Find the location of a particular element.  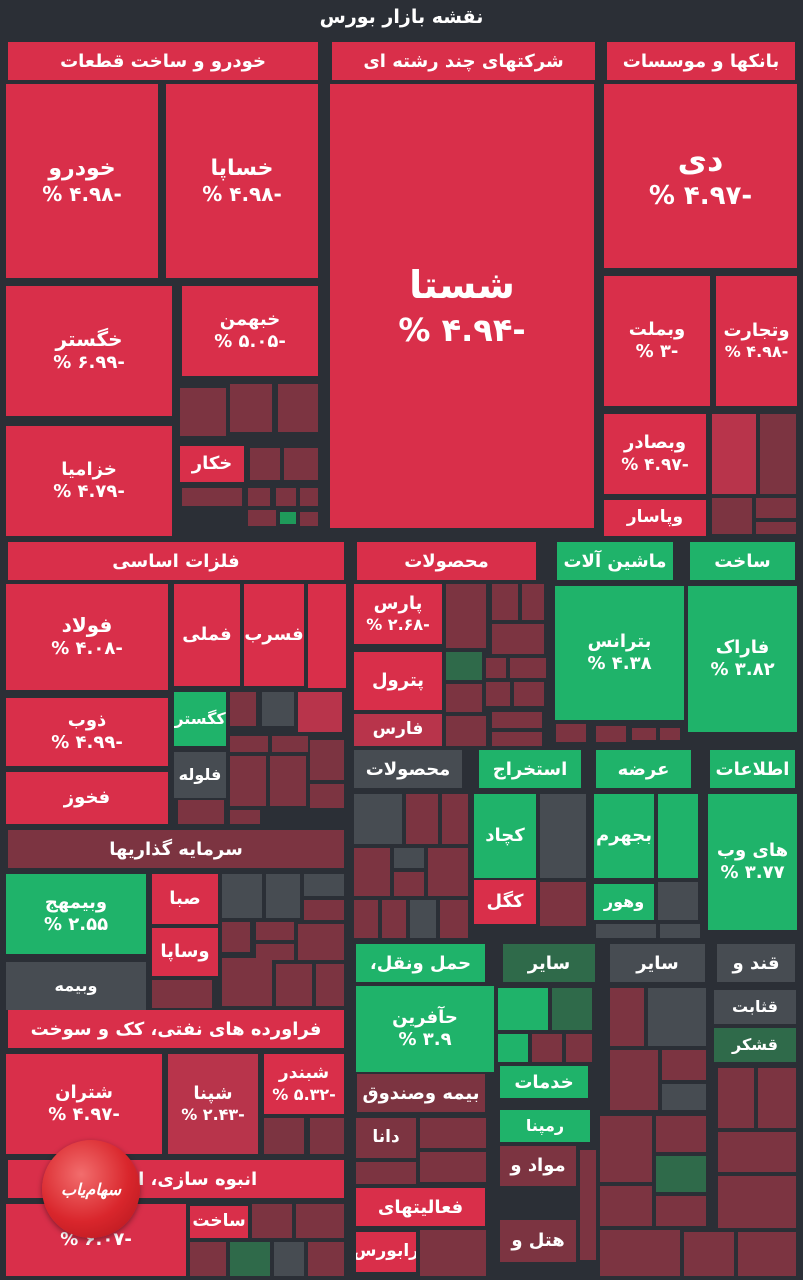

stock-tile: صبا is located at coordinates (185, 899).